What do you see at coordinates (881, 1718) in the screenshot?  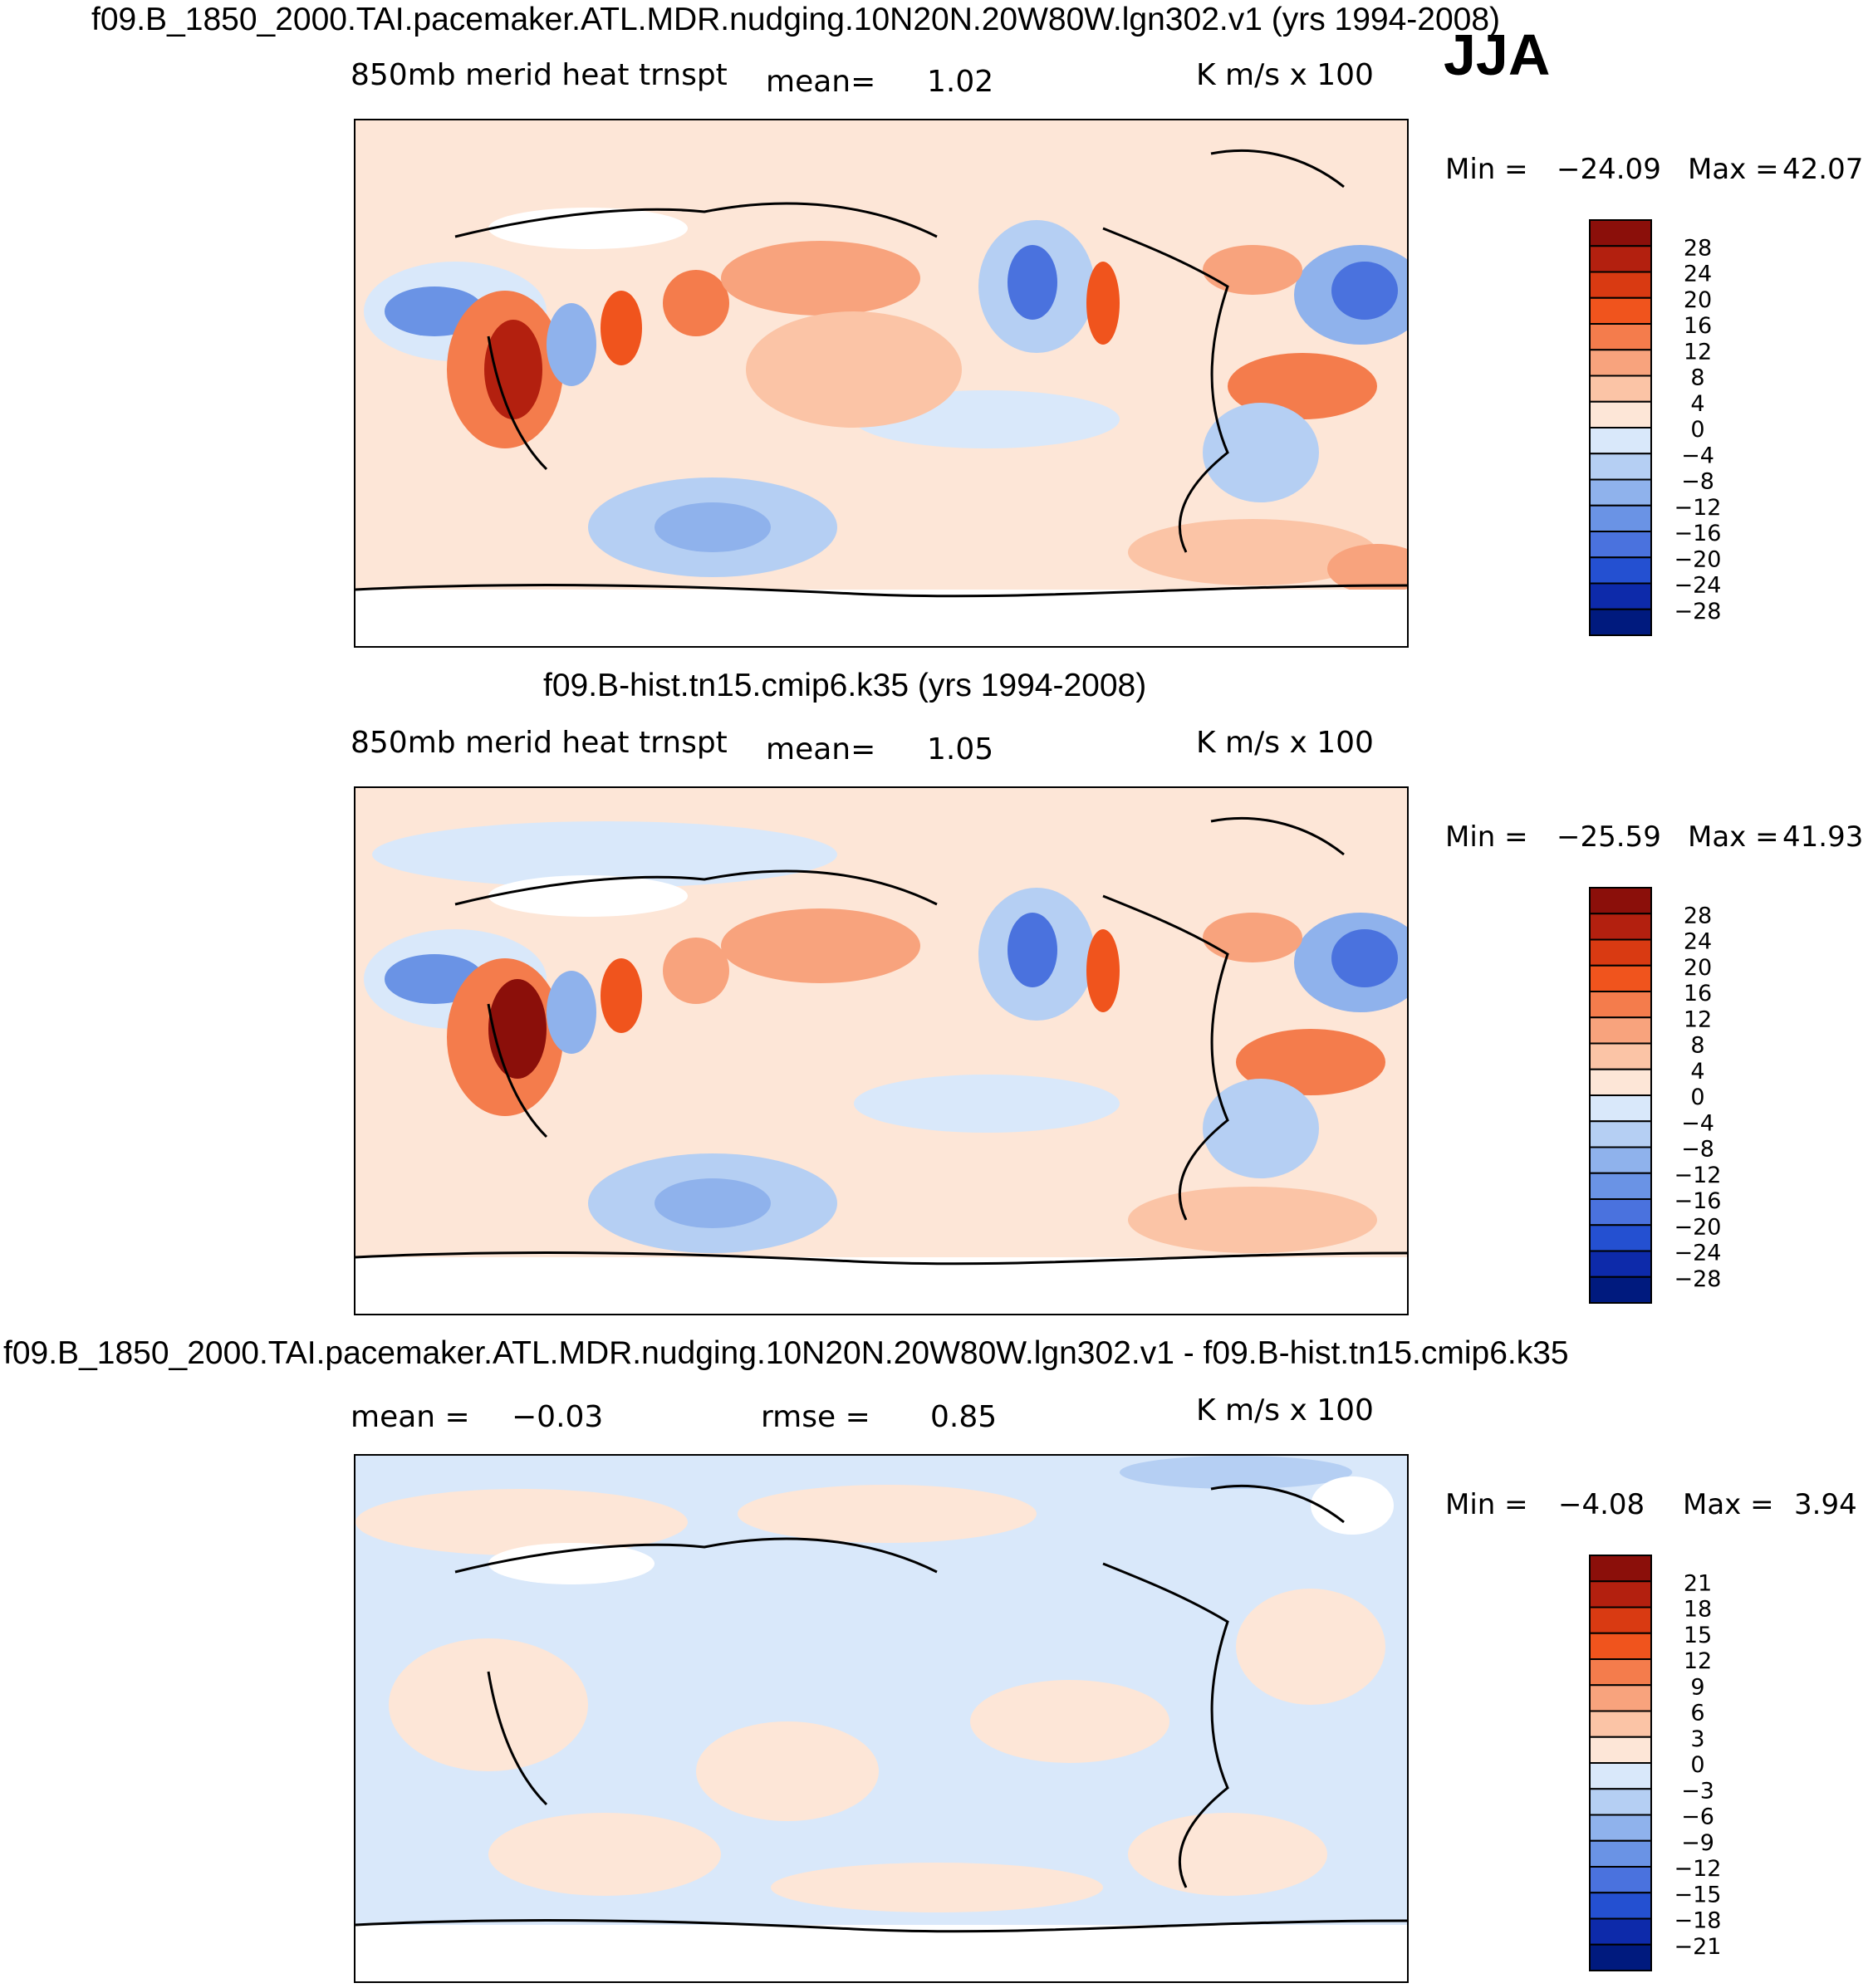 I see `panel3-field` at bounding box center [881, 1718].